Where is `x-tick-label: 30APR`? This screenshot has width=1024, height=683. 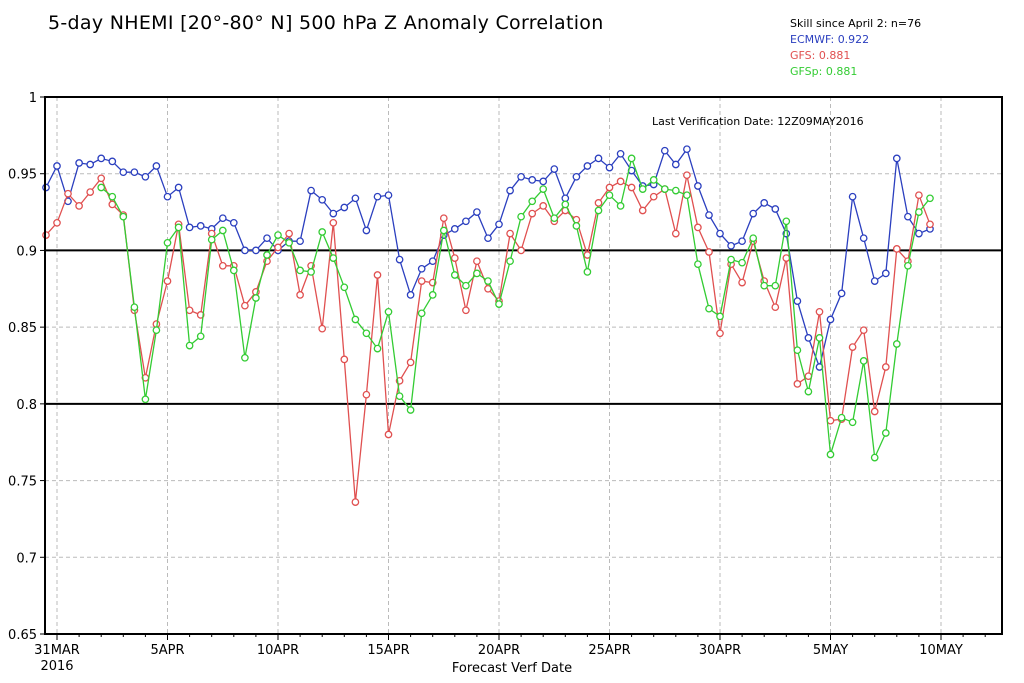 x-tick-label: 30APR is located at coordinates (720, 650).